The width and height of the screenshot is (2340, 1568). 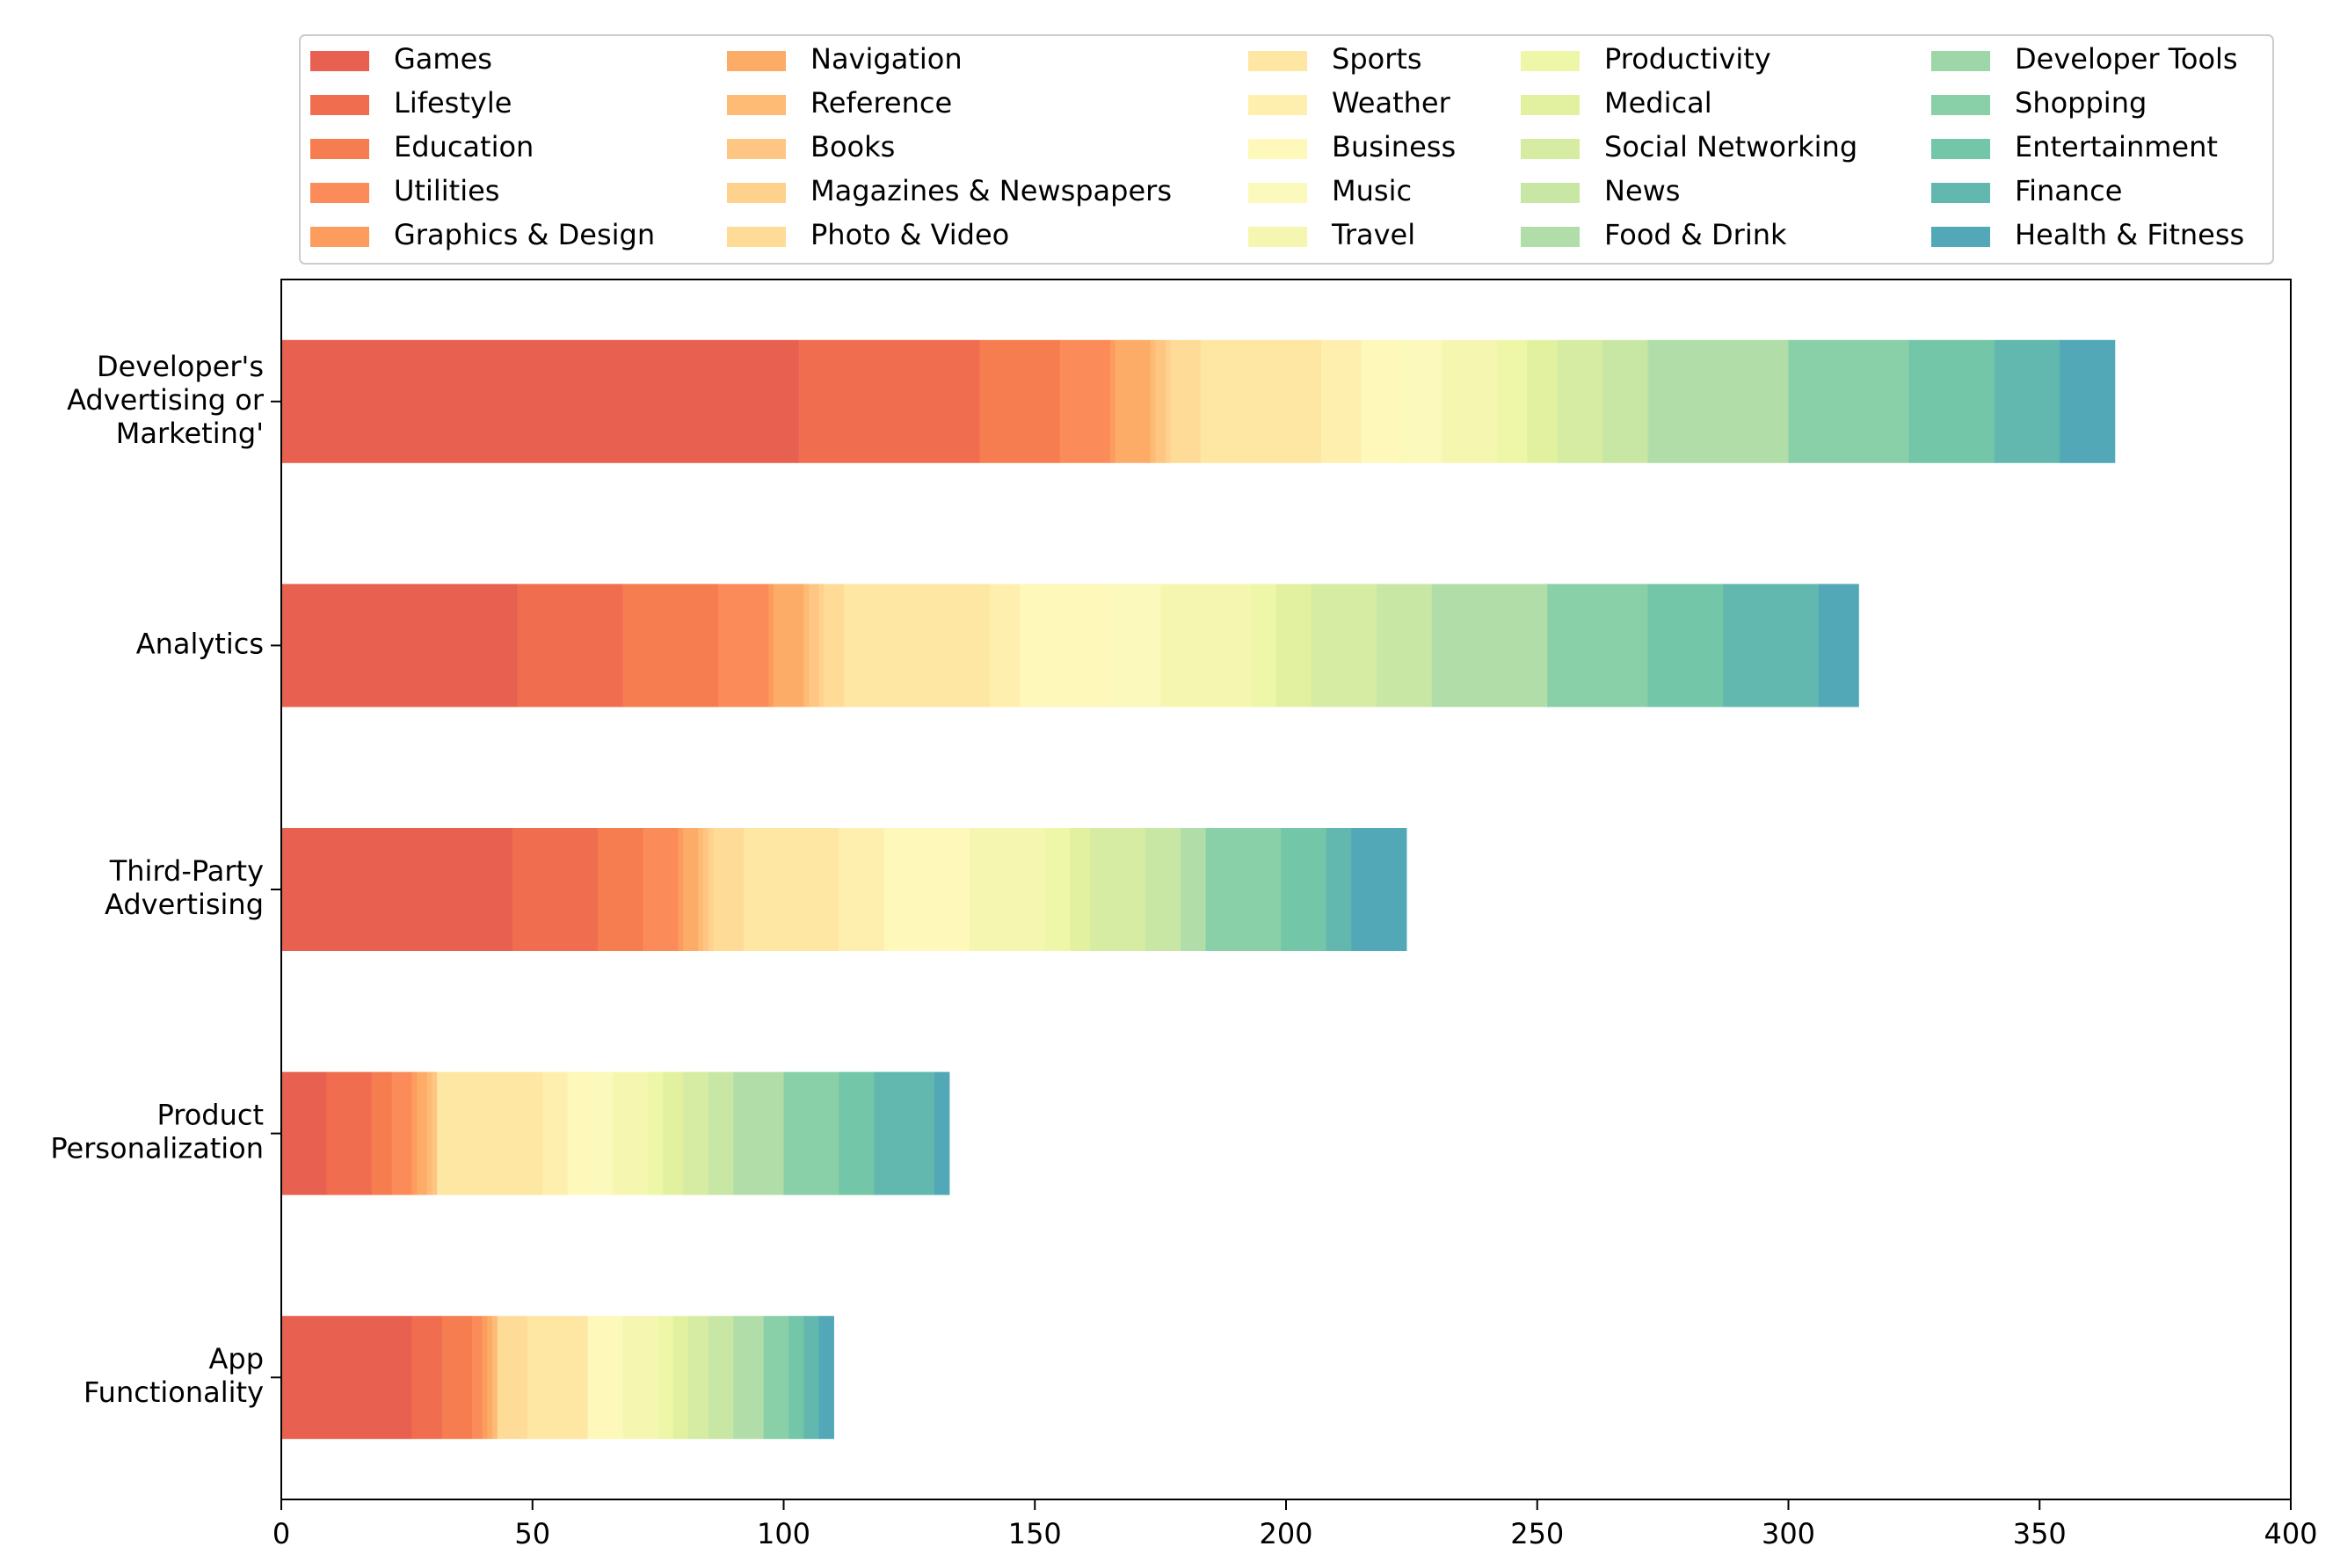 I want to click on legend-label-developer-tools: Developer Tools, so click(x=2126, y=59).